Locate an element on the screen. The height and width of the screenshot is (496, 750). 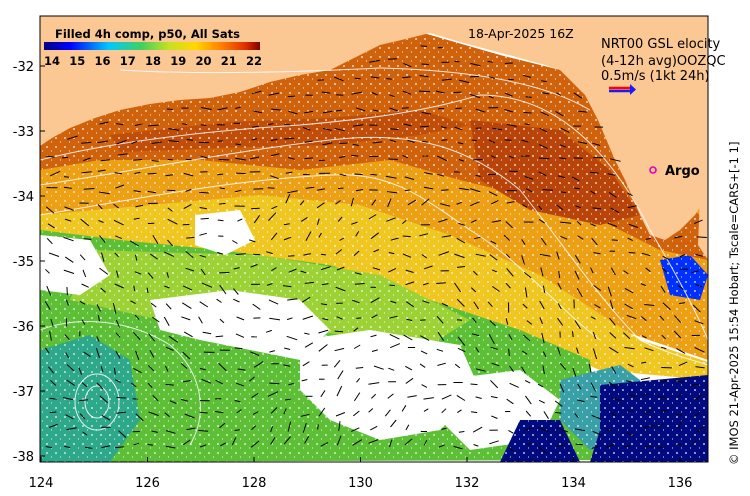
x-axis: 124 126 128 130 132 134 136 is located at coordinates (360, 474).